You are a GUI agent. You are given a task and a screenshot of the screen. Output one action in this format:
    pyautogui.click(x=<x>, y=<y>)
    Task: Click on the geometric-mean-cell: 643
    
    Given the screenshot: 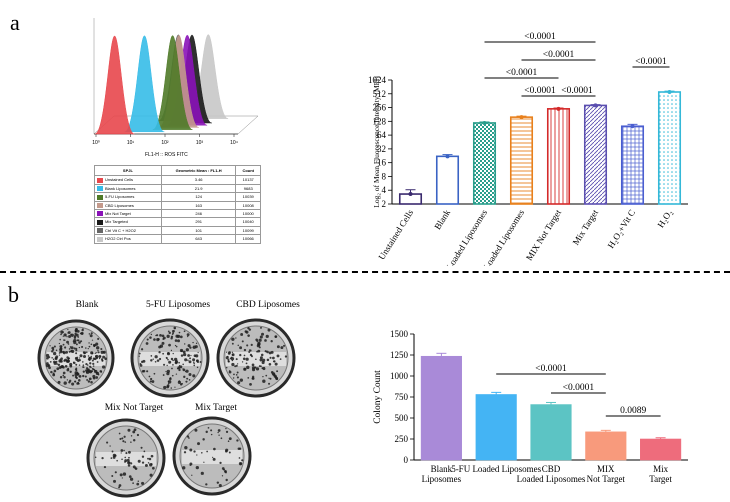 What is the action you would take?
    pyautogui.click(x=198, y=239)
    